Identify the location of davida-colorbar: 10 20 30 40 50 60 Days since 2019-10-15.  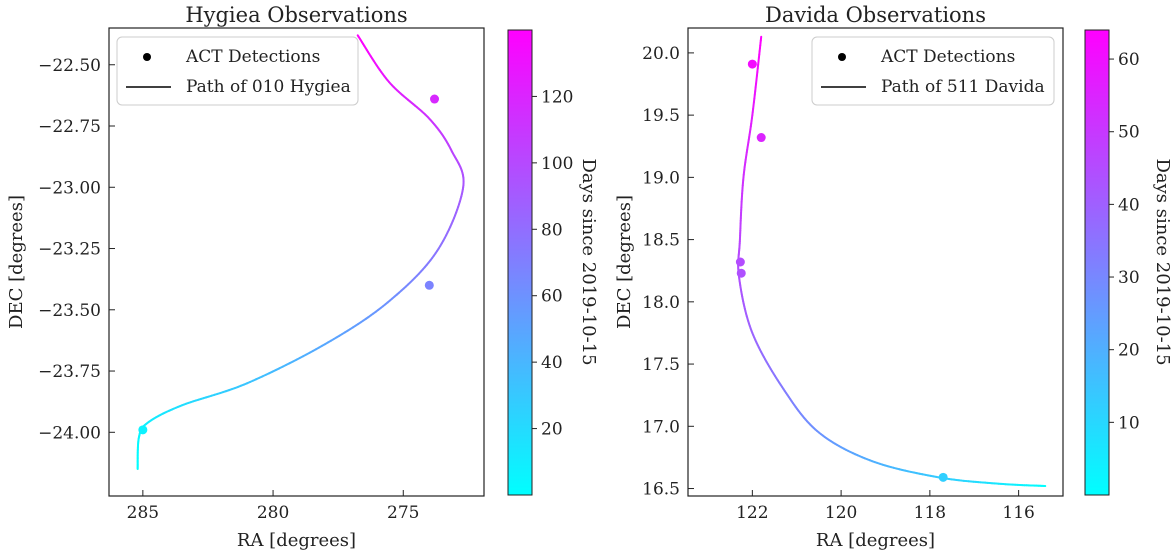
(1128, 262).